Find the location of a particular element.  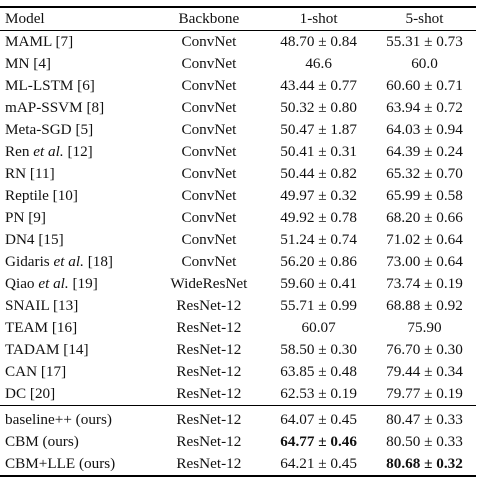

cell-5-shot: 76.70 ± 0.30 is located at coordinates (424, 350).